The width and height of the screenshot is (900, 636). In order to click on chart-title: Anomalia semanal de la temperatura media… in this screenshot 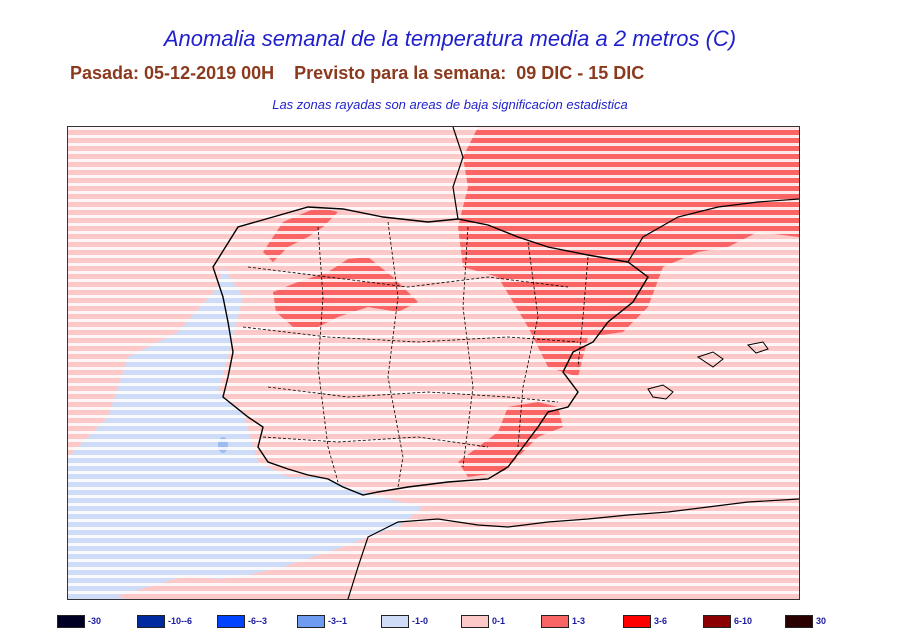, I will do `click(450, 38)`.